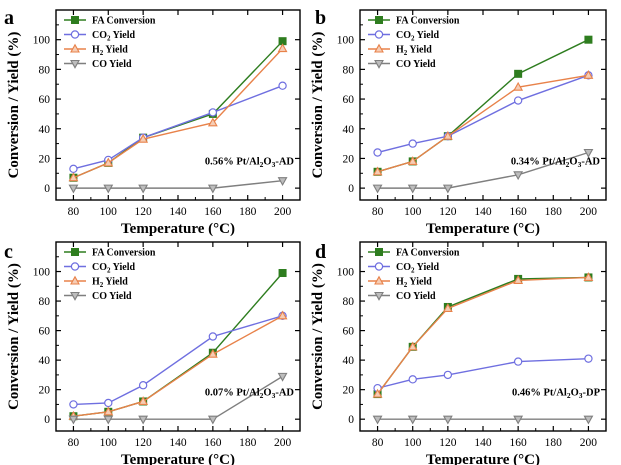 The image size is (621, 465). What do you see at coordinates (250, 394) in the screenshot?
I see `sample-label: 0.07% Pt/Al2O3-AD` at bounding box center [250, 394].